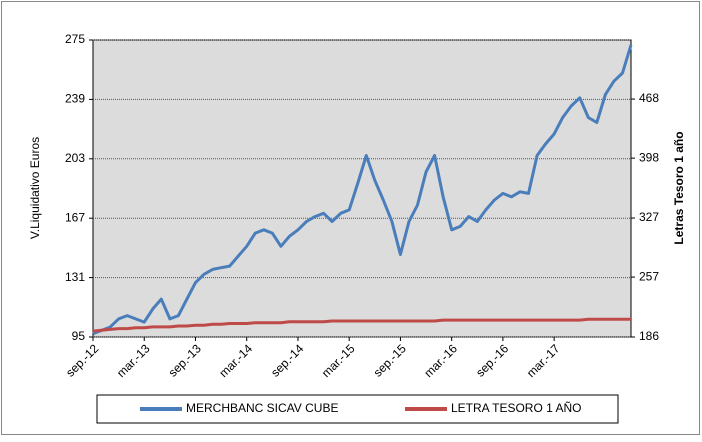 The image size is (702, 442). What do you see at coordinates (357, 409) in the screenshot?
I see `legend` at bounding box center [357, 409].